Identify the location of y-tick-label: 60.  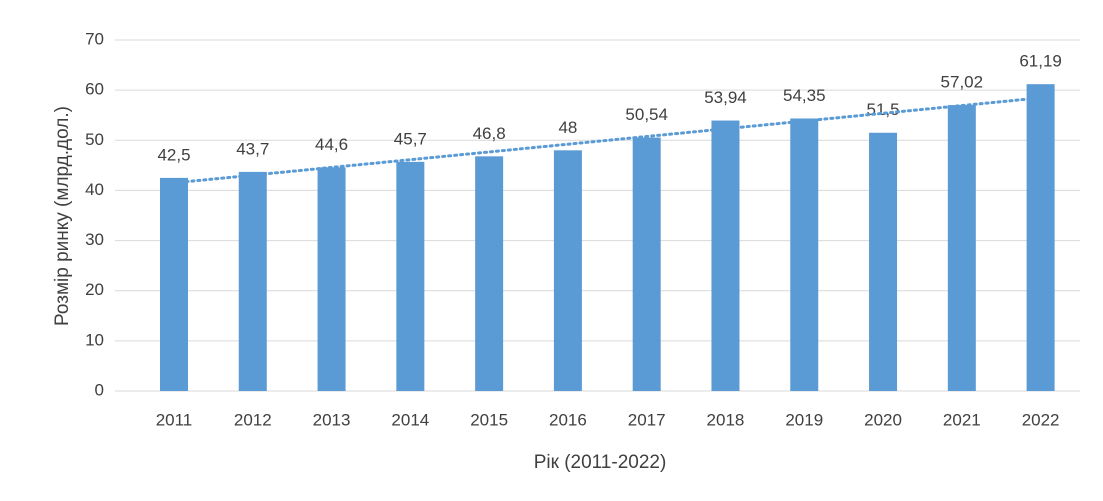
(94, 89).